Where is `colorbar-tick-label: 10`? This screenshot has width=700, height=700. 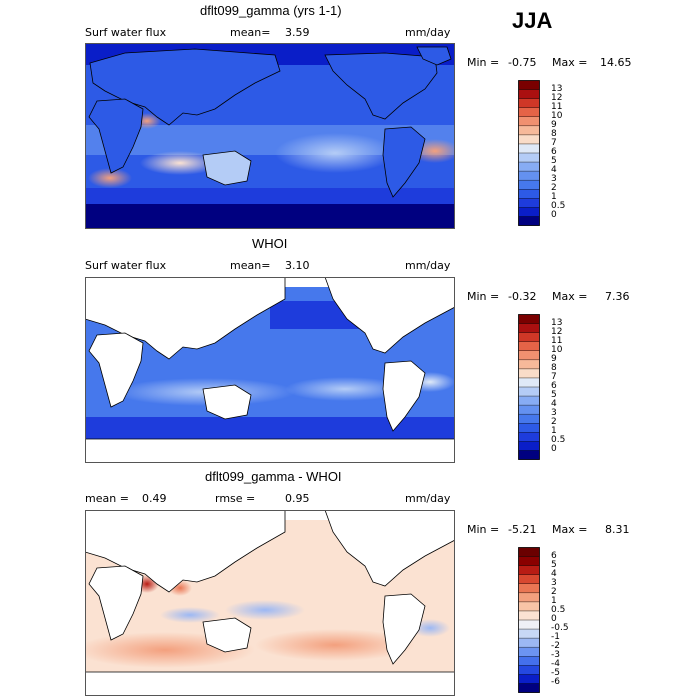 colorbar-tick-label: 10 is located at coordinates (557, 349).